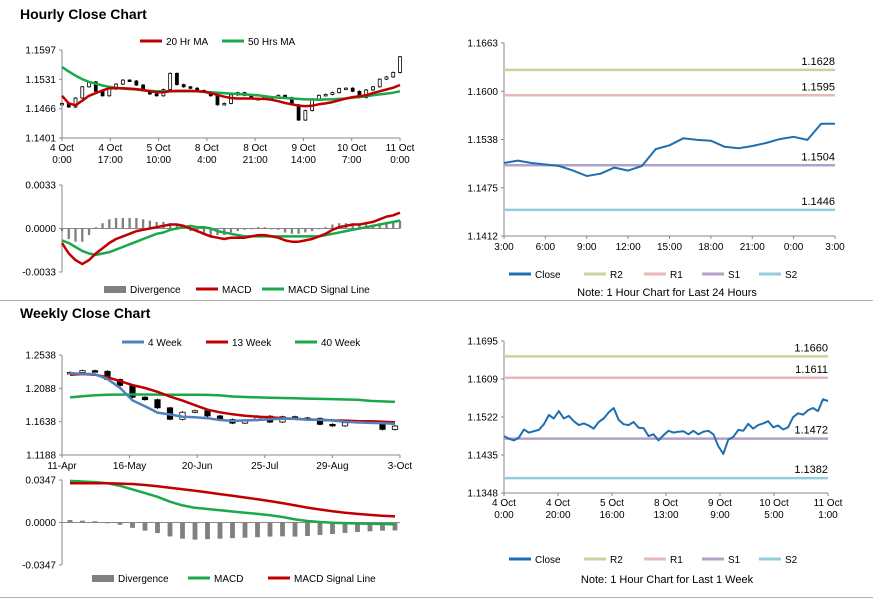 The width and height of the screenshot is (873, 601). What do you see at coordinates (115, 289) in the screenshot?
I see `legend-divergence-swatch` at bounding box center [115, 289].